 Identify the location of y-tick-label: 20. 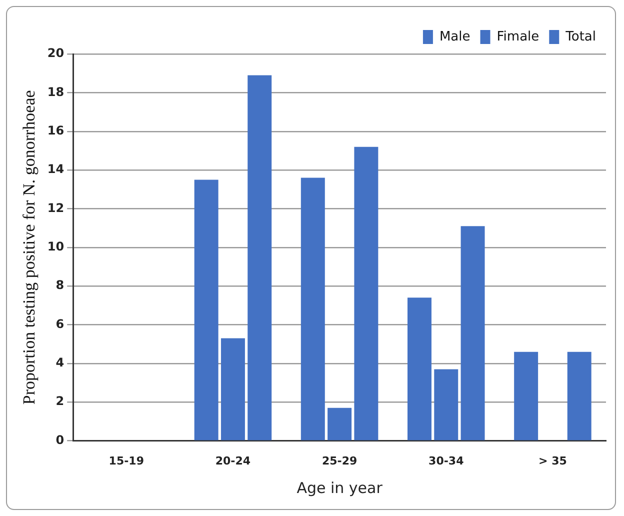
(55, 53).